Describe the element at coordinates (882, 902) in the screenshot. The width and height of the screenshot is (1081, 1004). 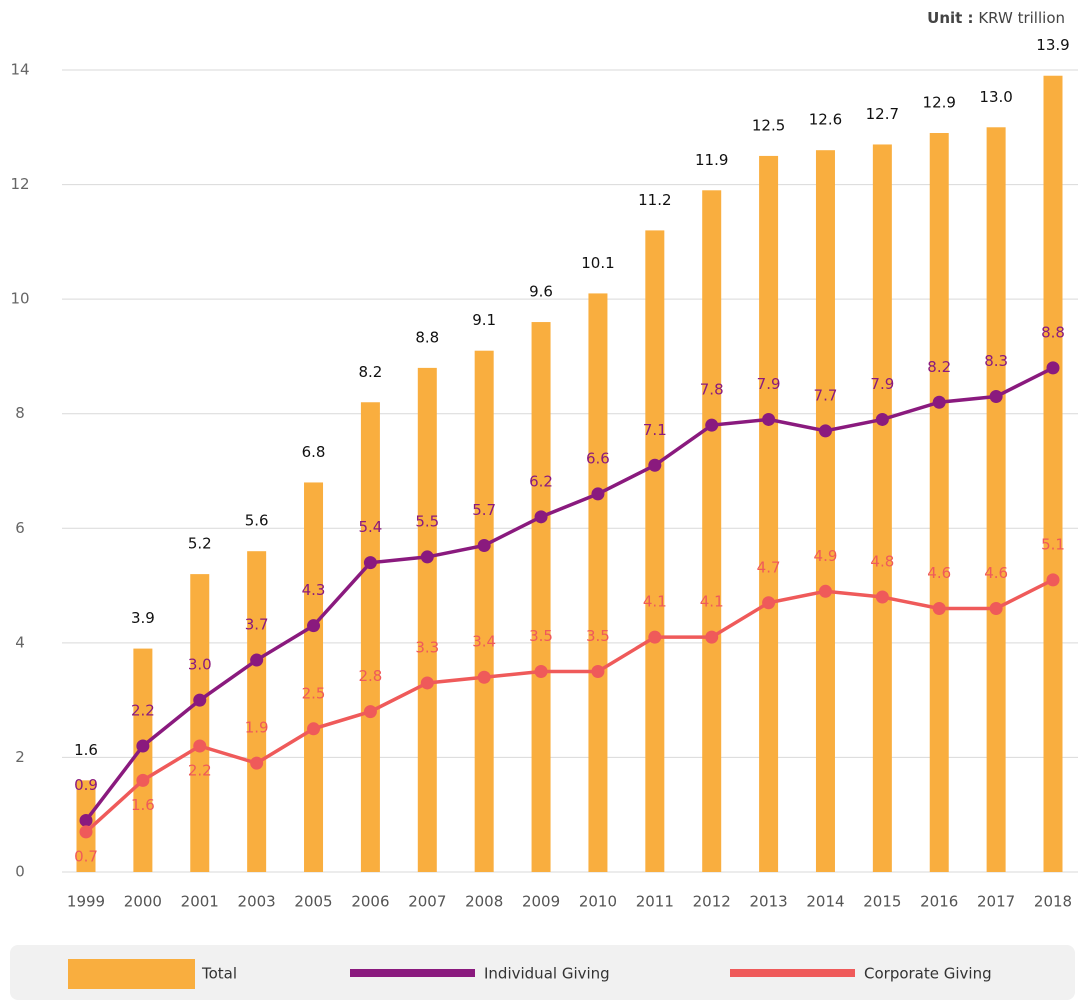
I see `x-tick-label: 2015` at that location.